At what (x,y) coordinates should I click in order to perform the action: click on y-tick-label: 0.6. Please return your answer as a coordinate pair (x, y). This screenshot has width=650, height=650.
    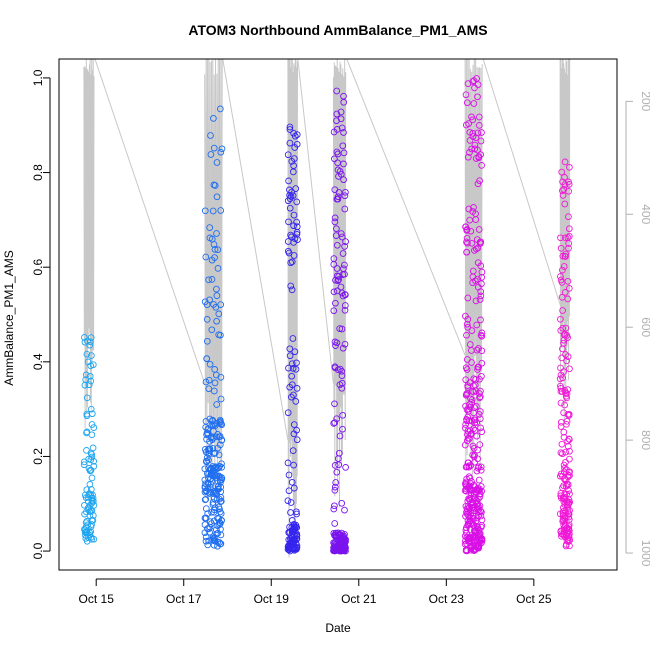
    Looking at the image, I should click on (38, 267).